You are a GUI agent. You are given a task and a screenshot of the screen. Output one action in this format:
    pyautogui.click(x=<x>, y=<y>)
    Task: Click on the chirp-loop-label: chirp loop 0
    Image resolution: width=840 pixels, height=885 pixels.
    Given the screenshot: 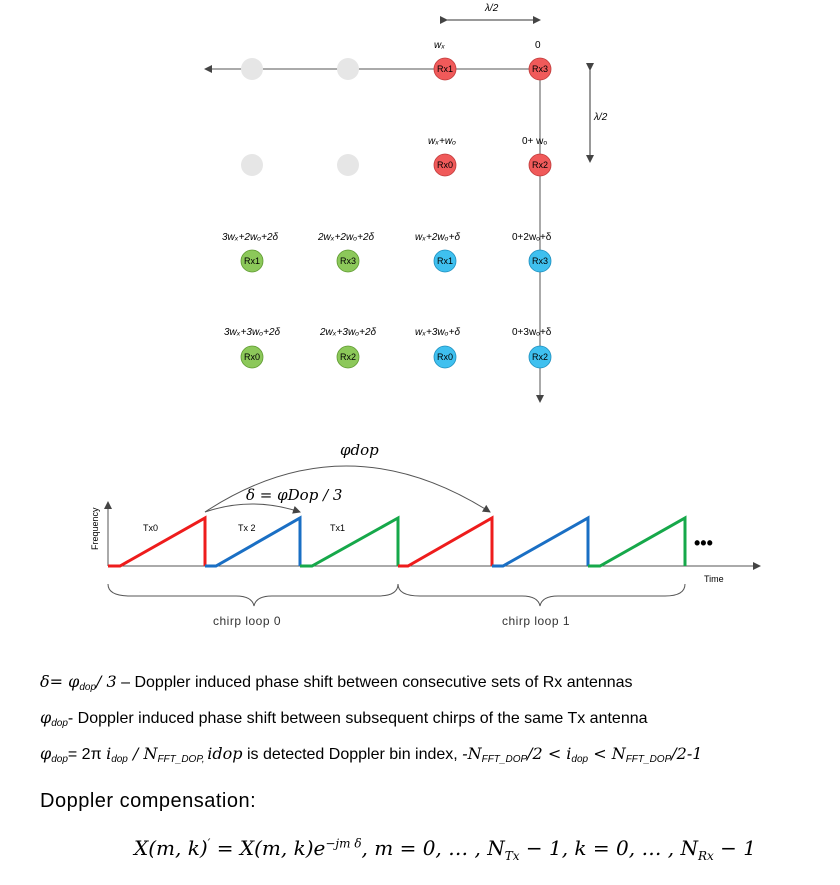 What is the action you would take?
    pyautogui.click(x=247, y=621)
    